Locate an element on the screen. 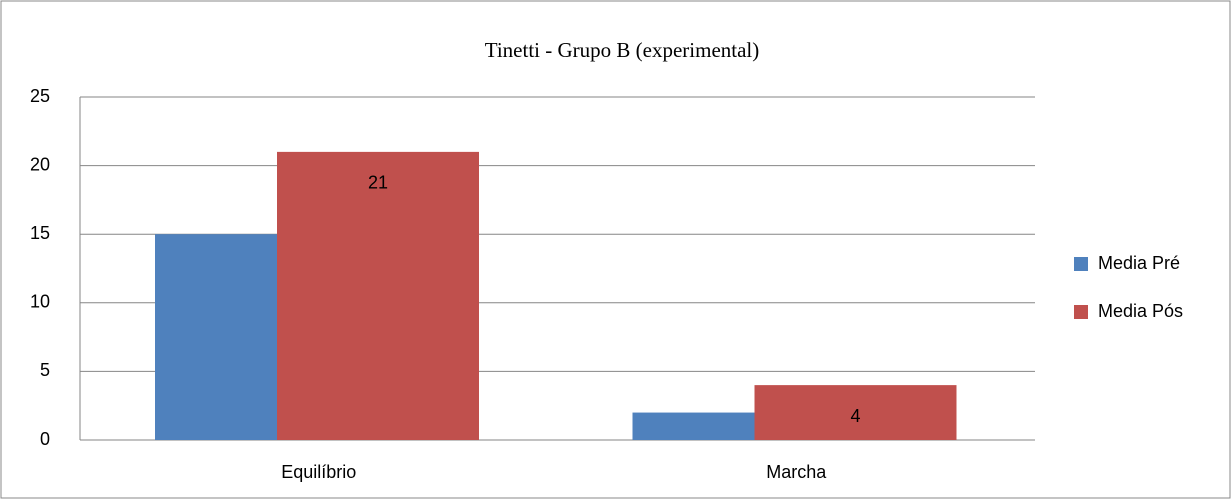 This screenshot has height=499, width=1231. y-tick-label: 10 is located at coordinates (40, 302).